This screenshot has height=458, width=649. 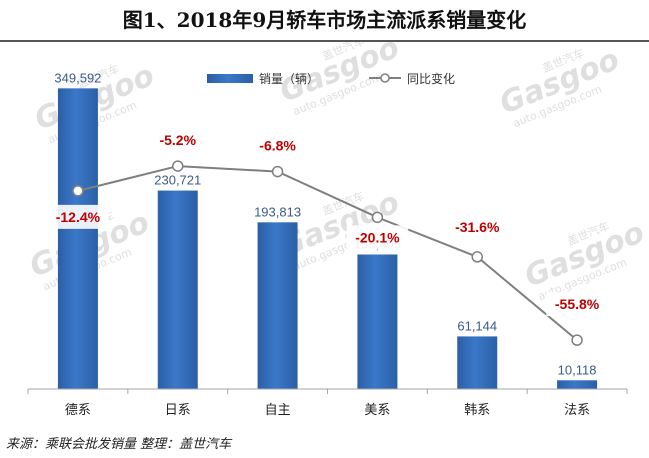 What do you see at coordinates (327, 403) in the screenshot?
I see `x-axis: 德系 日系 自主 美系 韩系 法系` at bounding box center [327, 403].